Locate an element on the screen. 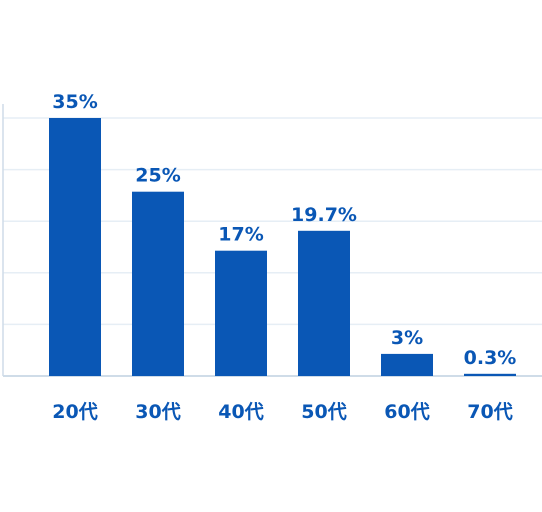 The image size is (542, 512). category-tick-labels: 20代 30代 40代 50代 60代 70代 is located at coordinates (282, 412).